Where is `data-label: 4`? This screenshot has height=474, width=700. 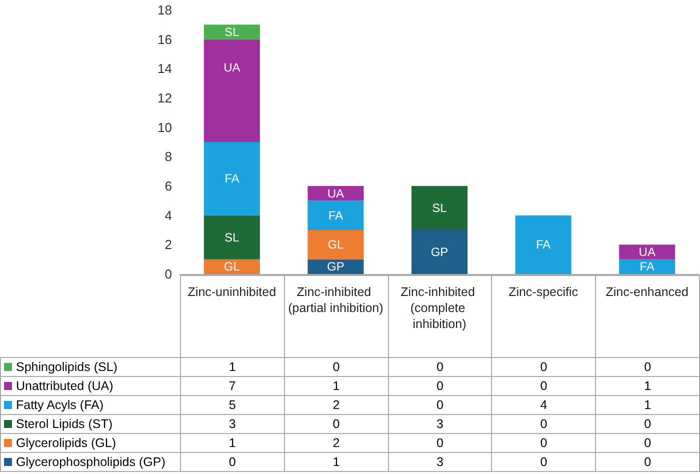
data-label: 4 is located at coordinates (544, 405).